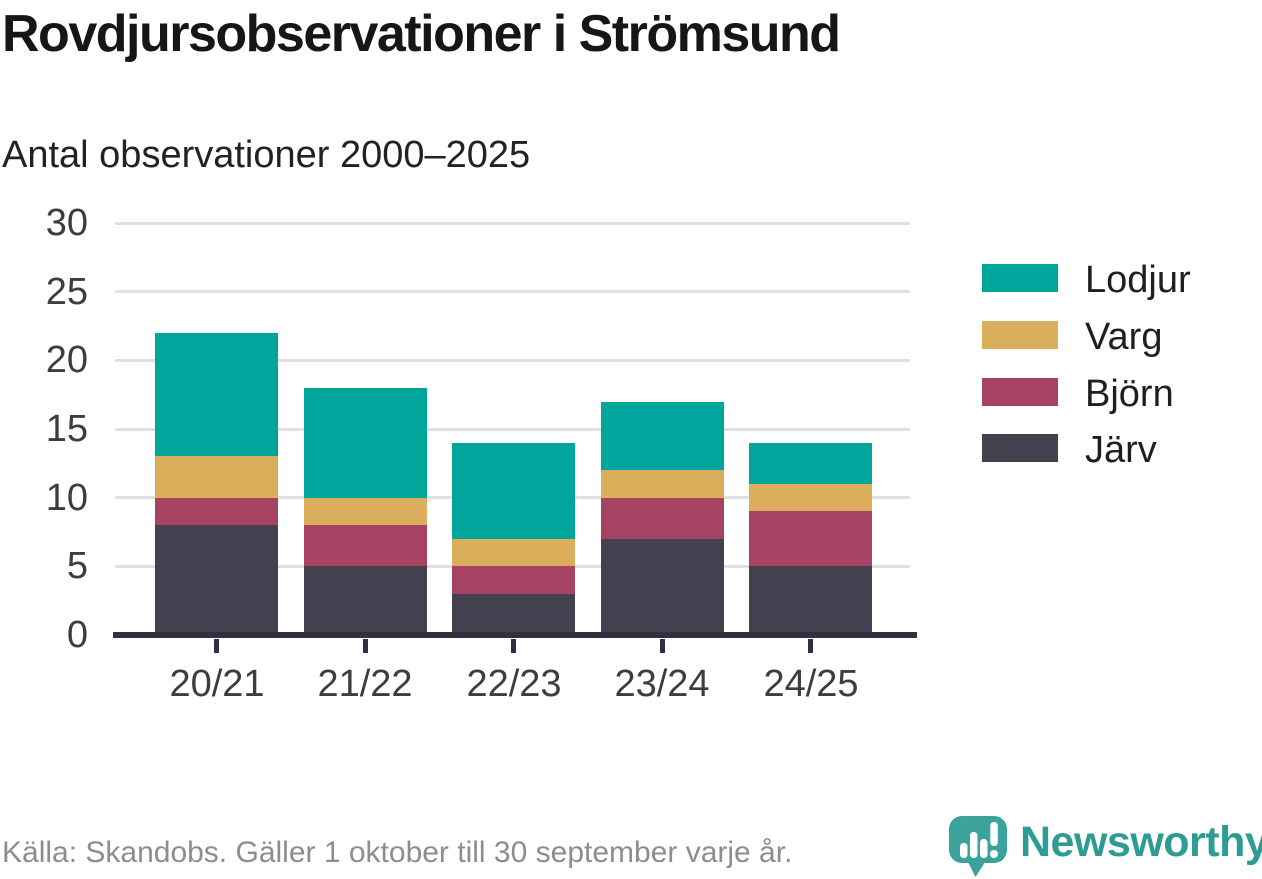 The width and height of the screenshot is (1262, 879). I want to click on x-axis-tick-label: 24/25, so click(811, 684).